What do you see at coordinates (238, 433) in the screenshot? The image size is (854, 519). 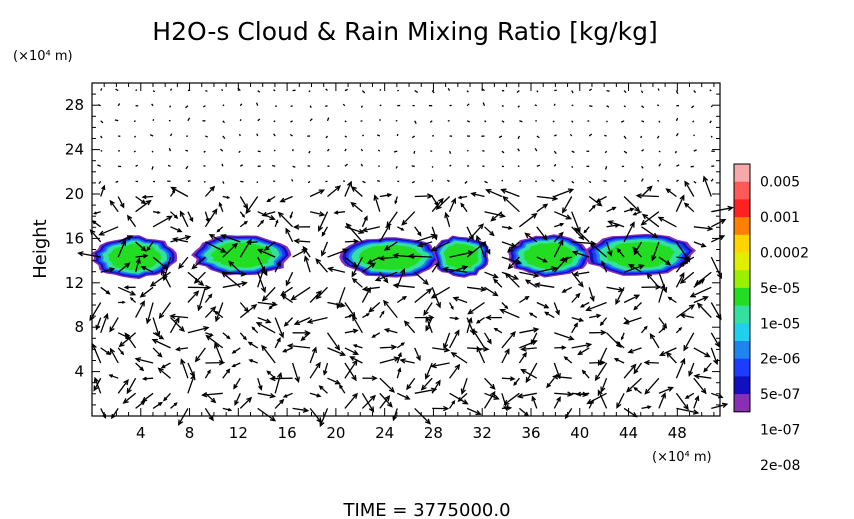 I see `x-tick-label: 12` at bounding box center [238, 433].